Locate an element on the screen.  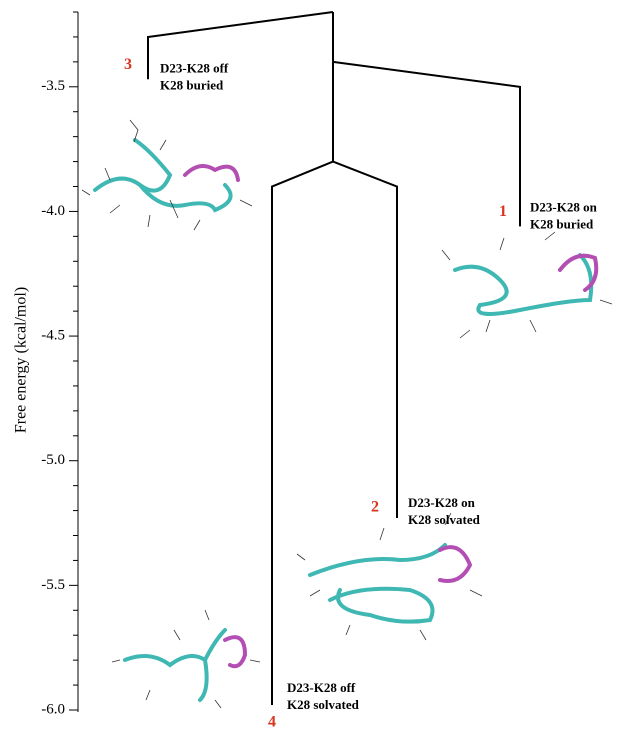
minimum-id: 2 is located at coordinates (375, 507).